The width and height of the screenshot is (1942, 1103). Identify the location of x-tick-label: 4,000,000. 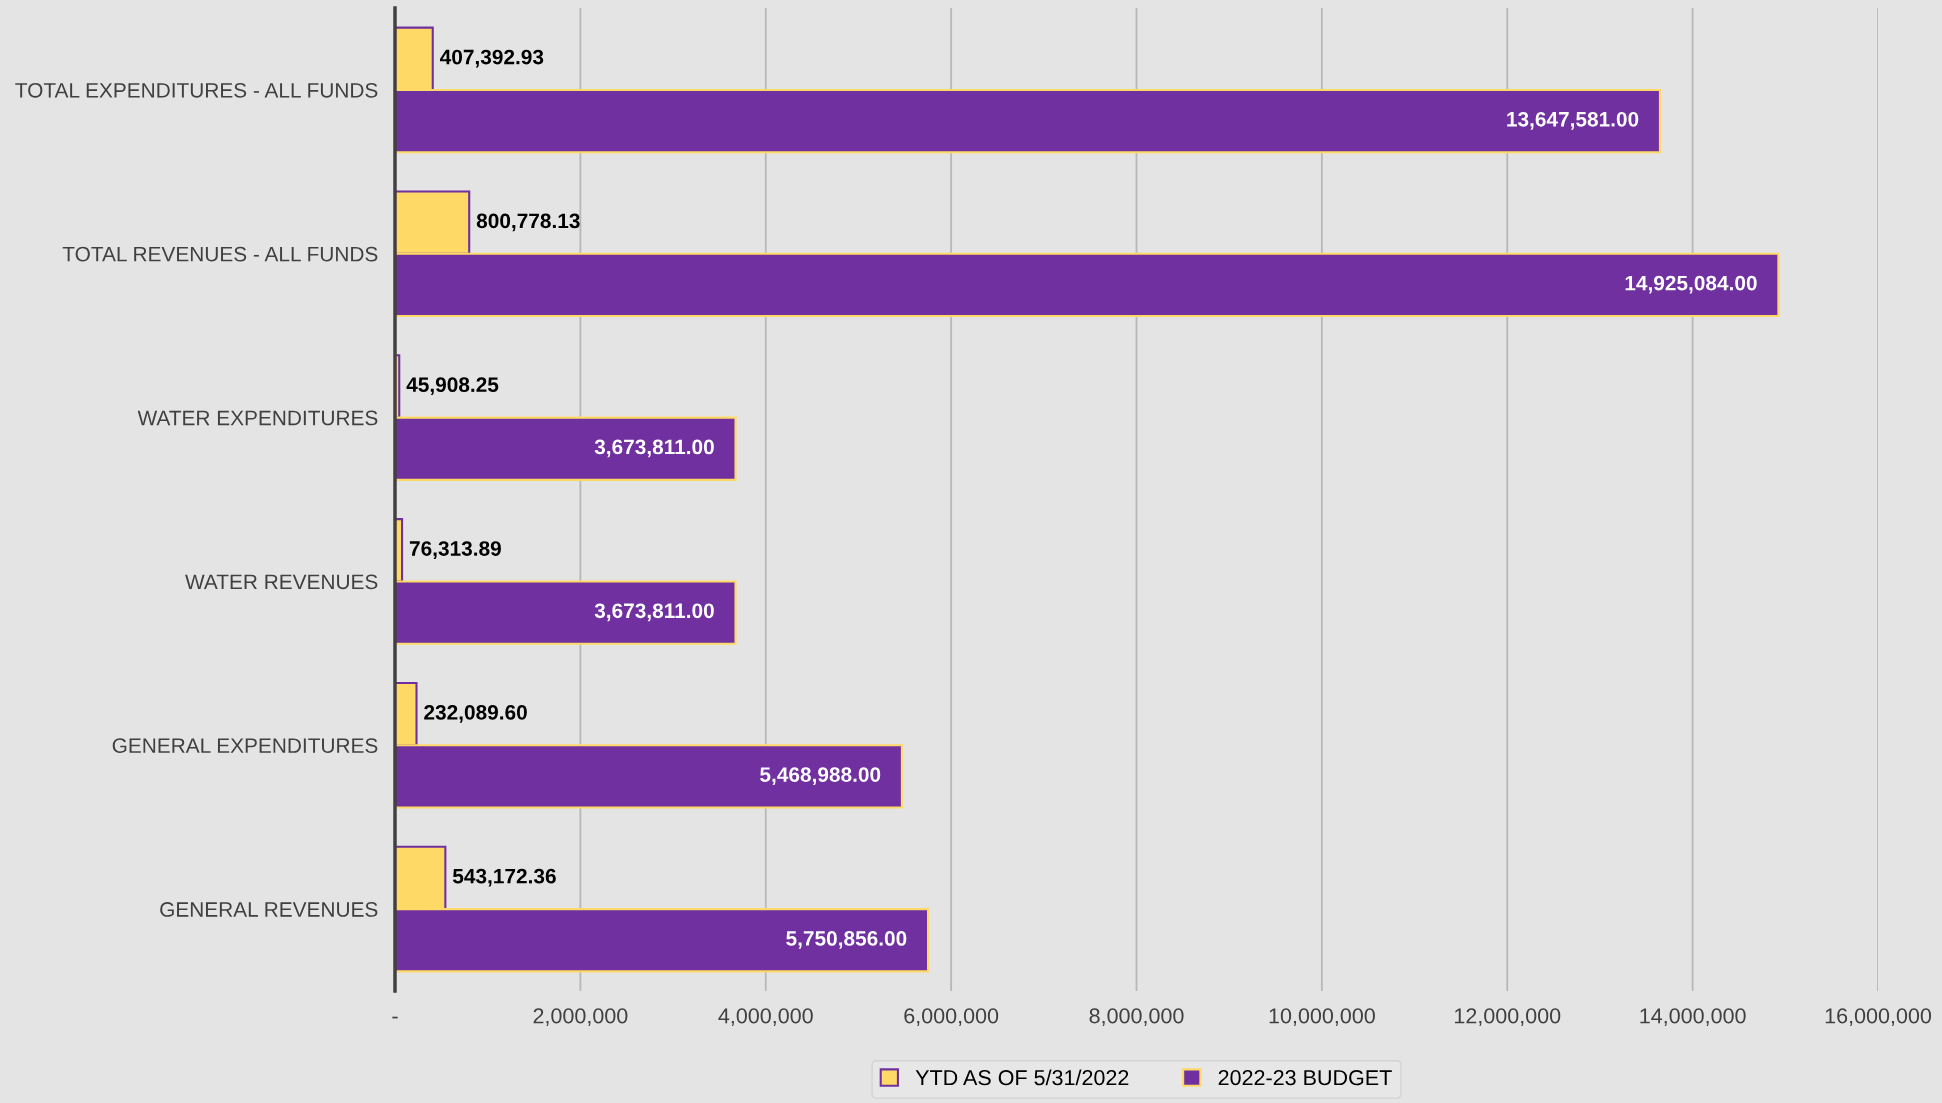
(765, 1017).